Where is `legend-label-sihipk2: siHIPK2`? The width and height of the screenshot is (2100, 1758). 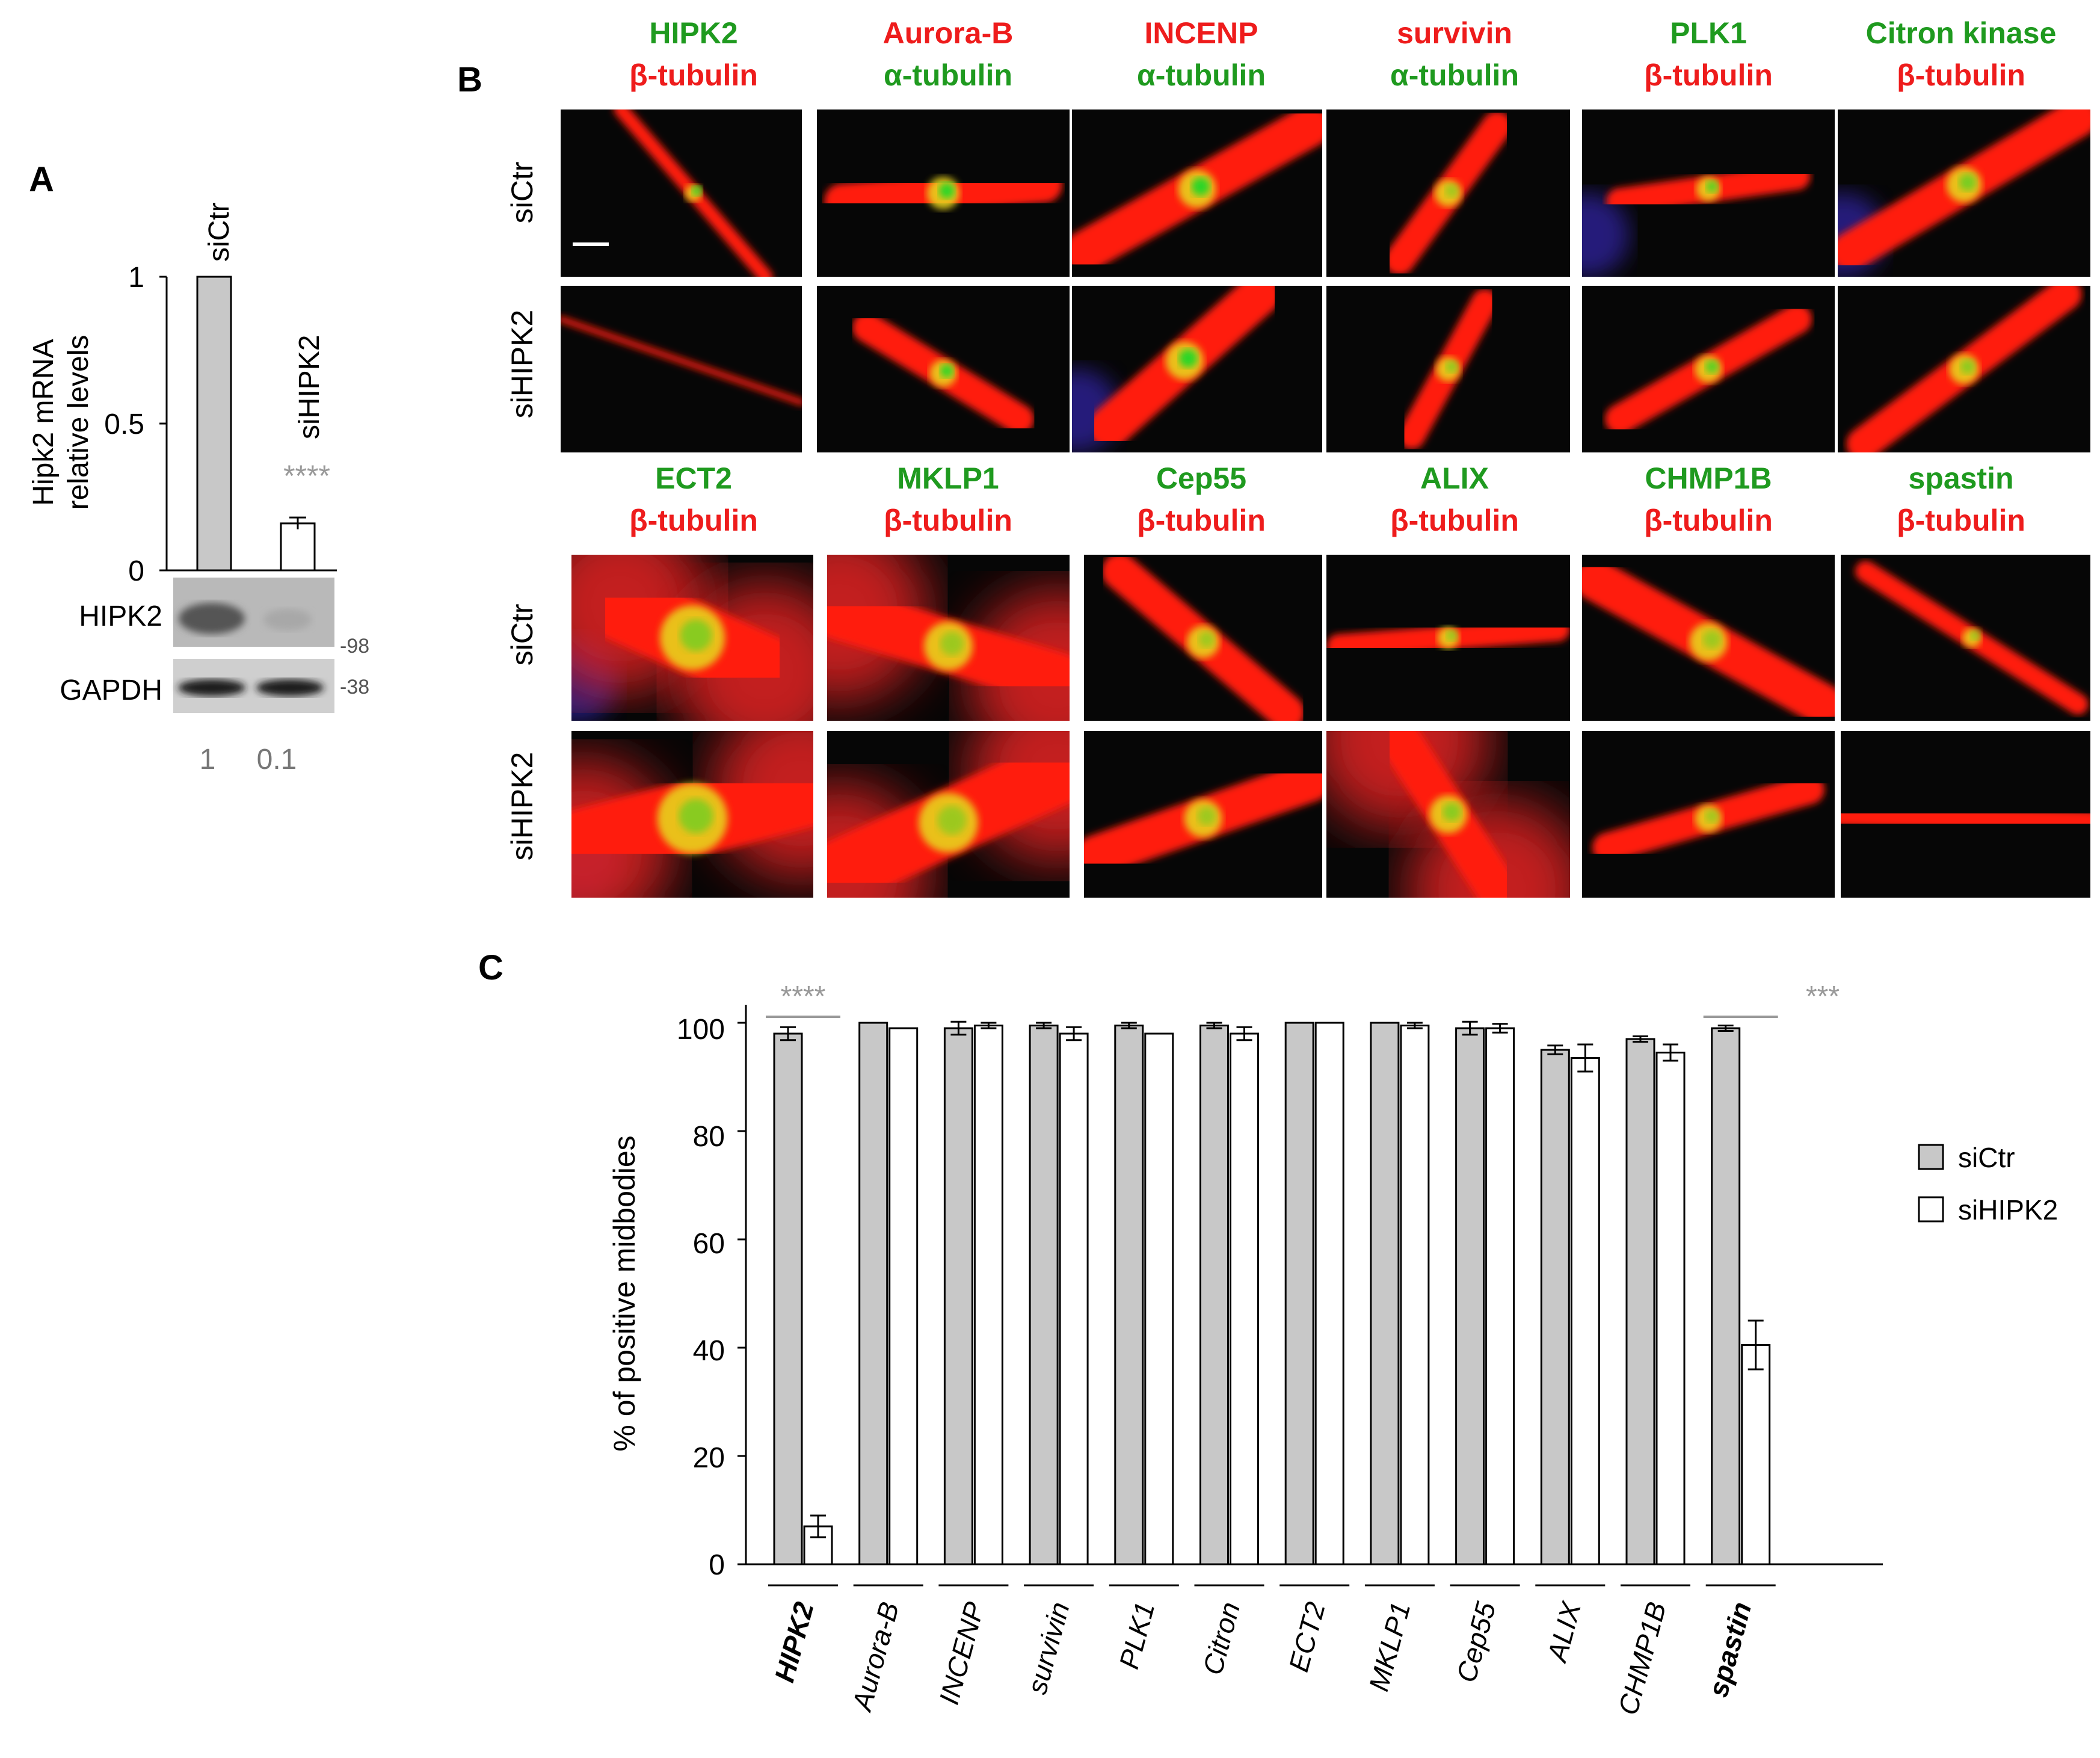 legend-label-sihipk2: siHIPK2 is located at coordinates (2008, 1210).